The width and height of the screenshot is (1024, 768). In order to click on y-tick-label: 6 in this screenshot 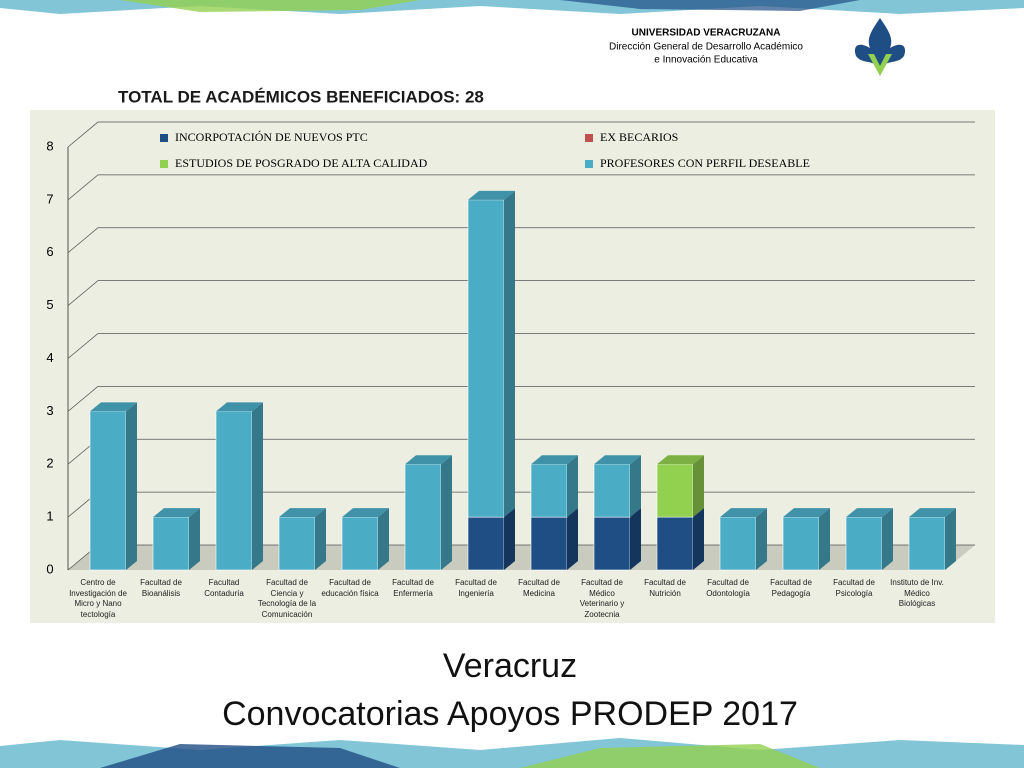, I will do `click(49, 251)`.